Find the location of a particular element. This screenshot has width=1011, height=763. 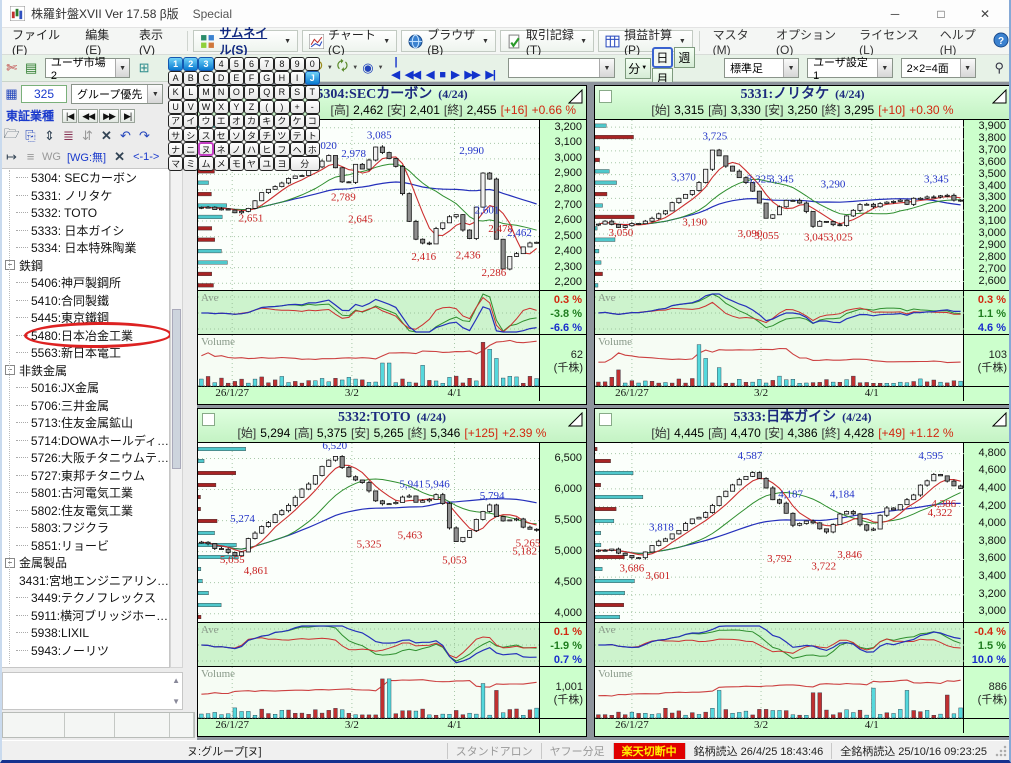

tree-item: 5563:新日本電工 is located at coordinates (85, 353).